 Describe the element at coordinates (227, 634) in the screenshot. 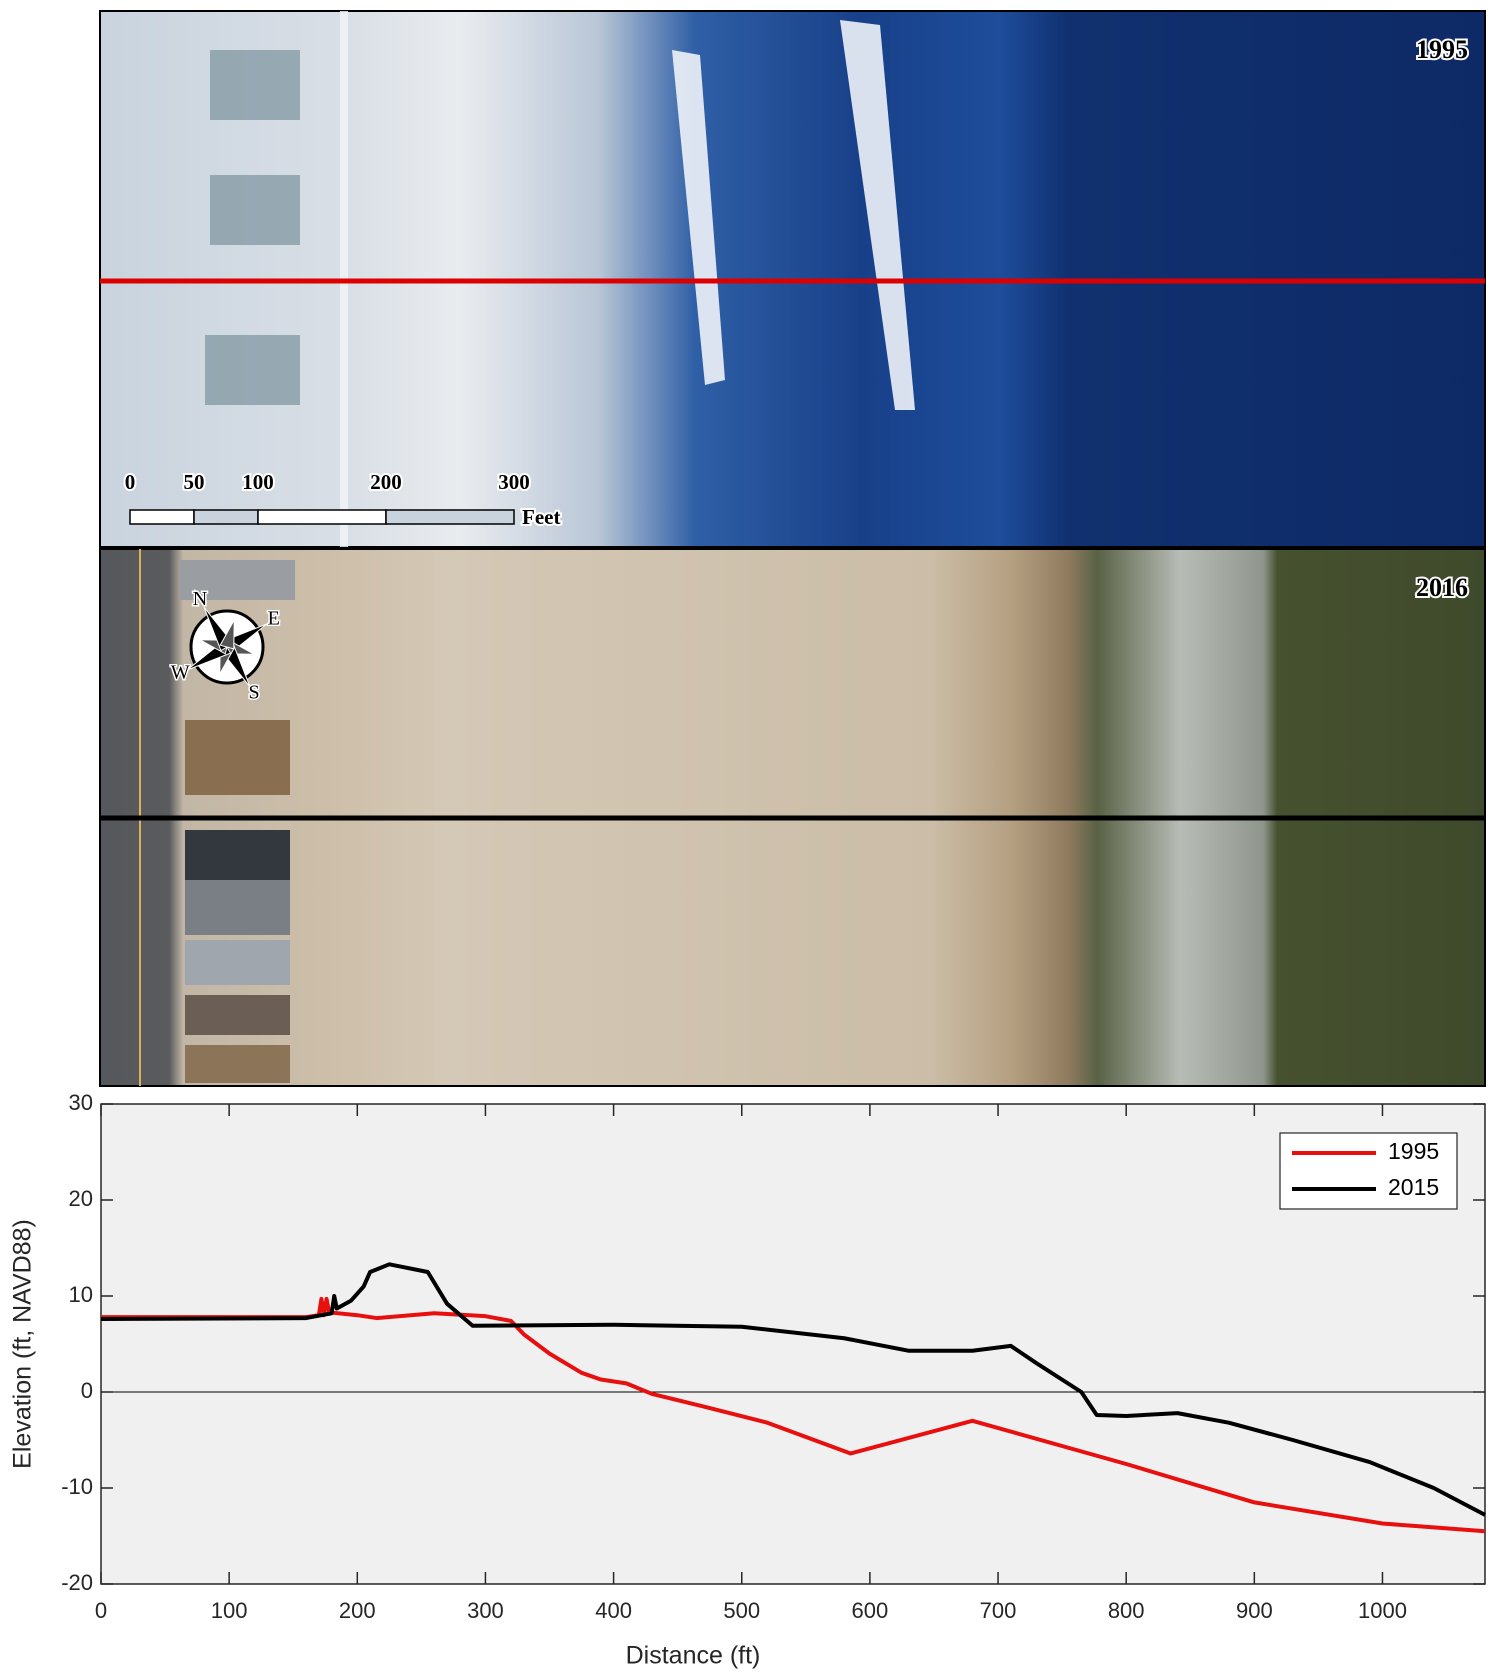

I see `compass-point` at that location.